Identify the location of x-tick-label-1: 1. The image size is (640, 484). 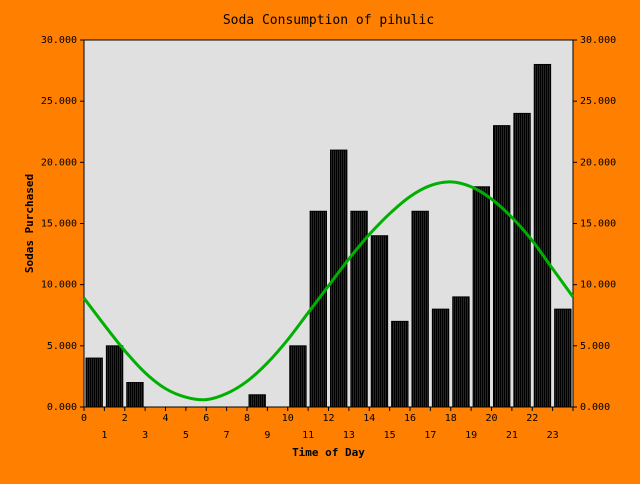
(104, 435).